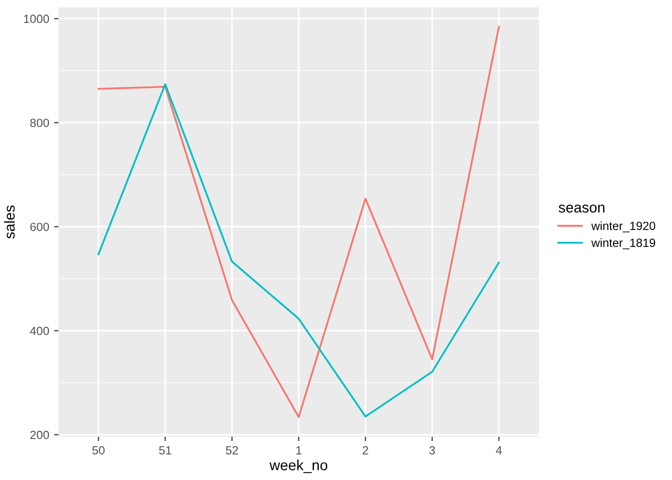 The image size is (672, 480). I want to click on legend-label: winter_1920, so click(623, 226).